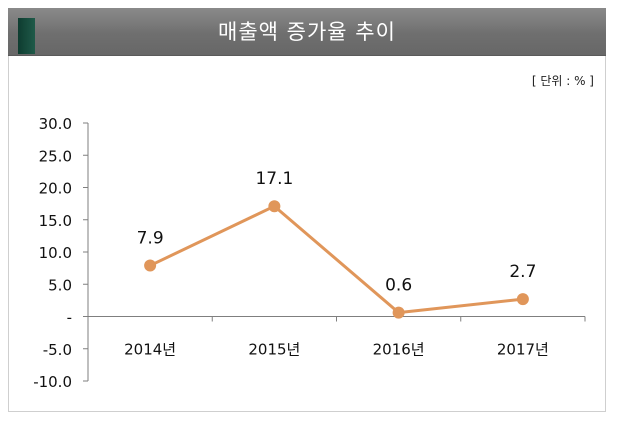 This screenshot has height=424, width=618. What do you see at coordinates (55, 221) in the screenshot?
I see `y-tick-label: 15.0` at bounding box center [55, 221].